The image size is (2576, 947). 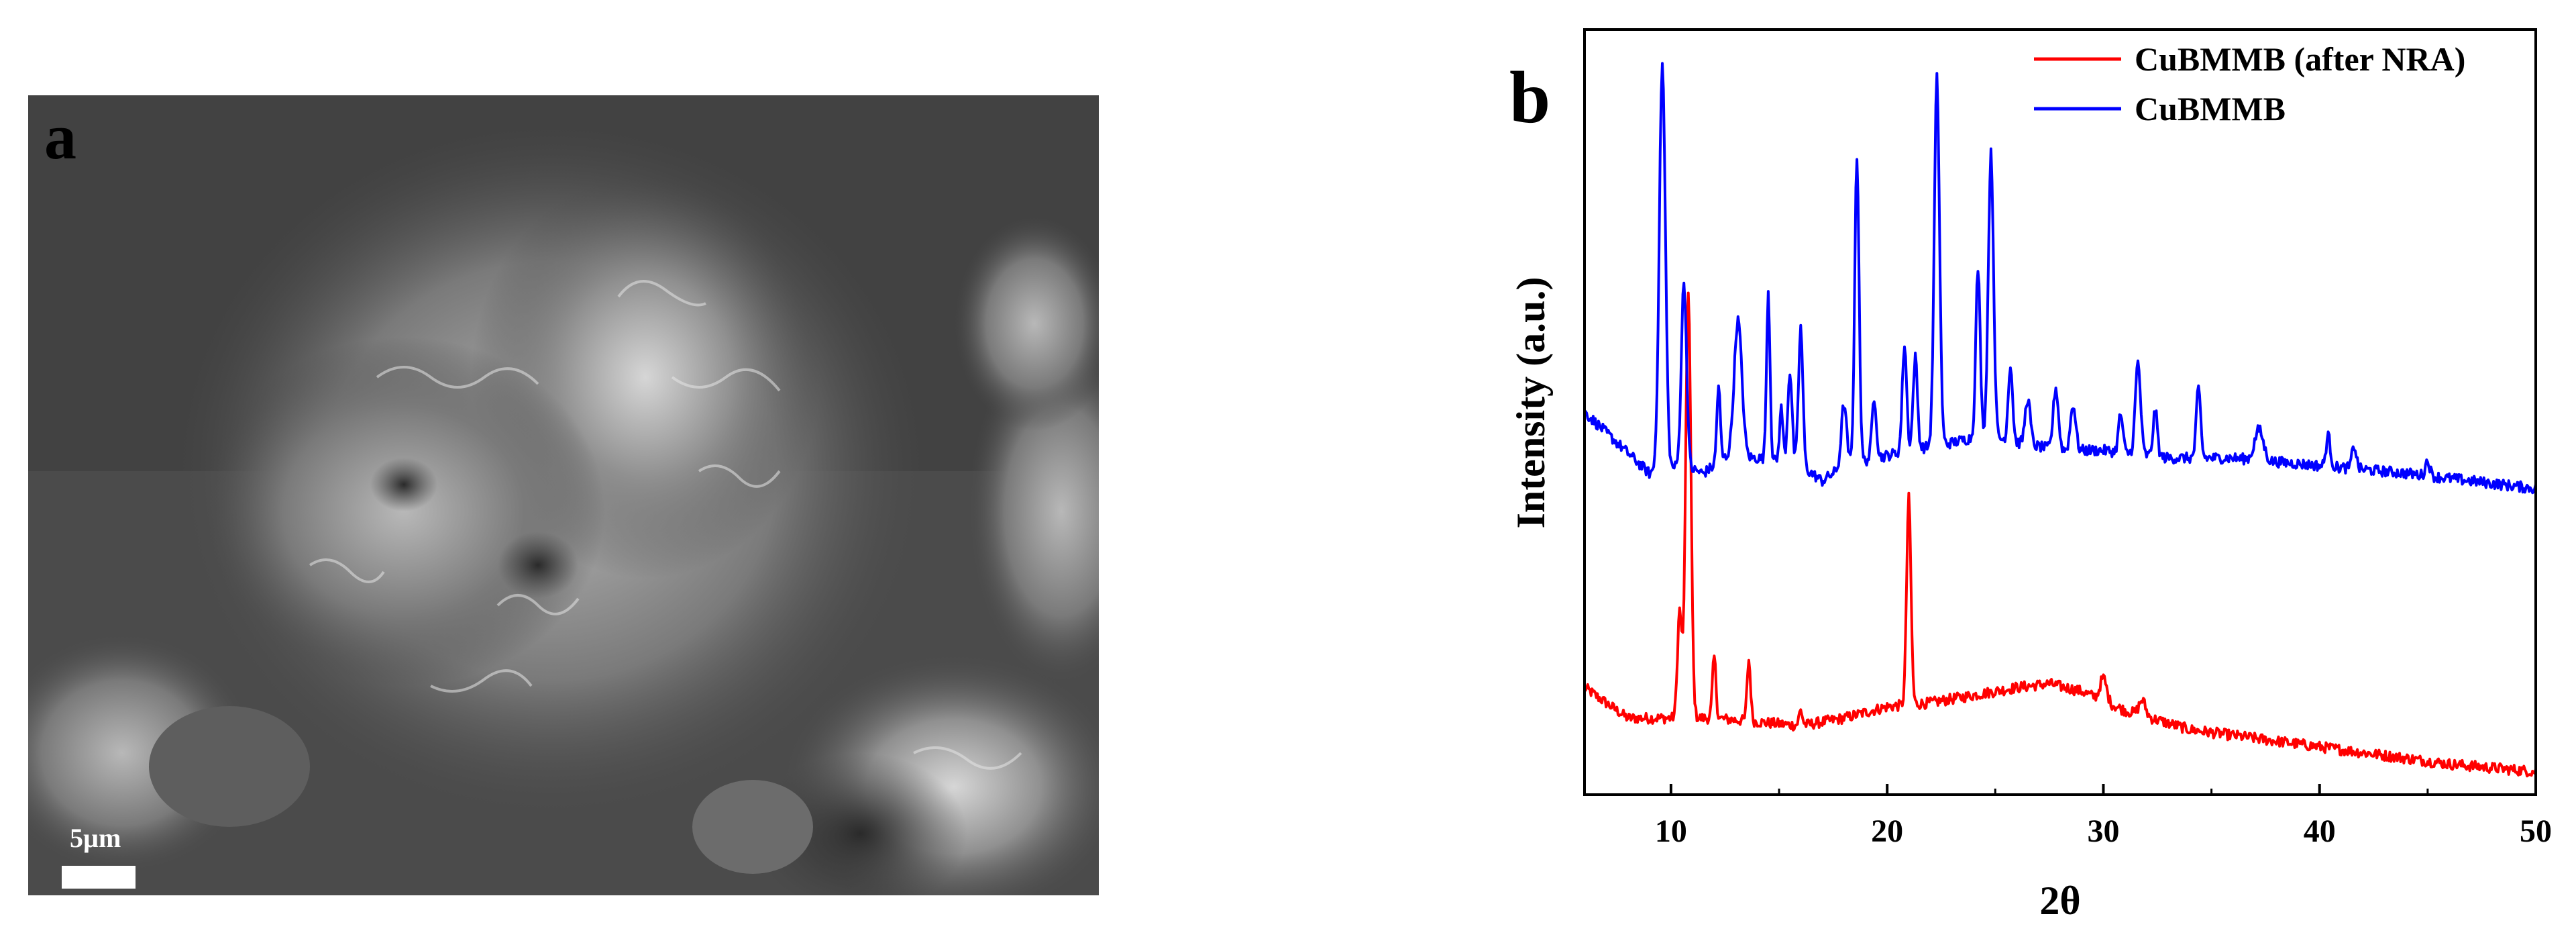 I want to click on panel-label-a: a, so click(x=60, y=136).